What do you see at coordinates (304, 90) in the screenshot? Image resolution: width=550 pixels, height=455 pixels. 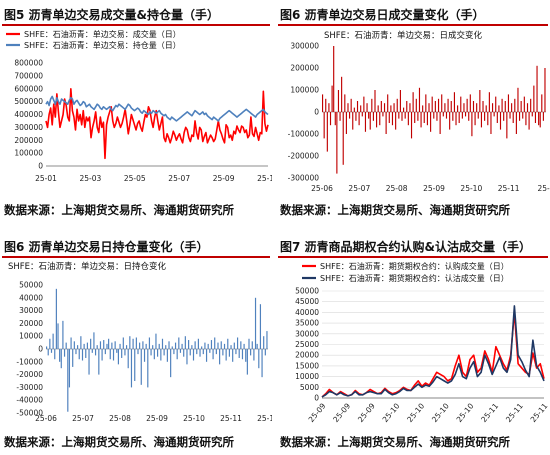 I see `y-tick-label: 100000` at bounding box center [304, 90].